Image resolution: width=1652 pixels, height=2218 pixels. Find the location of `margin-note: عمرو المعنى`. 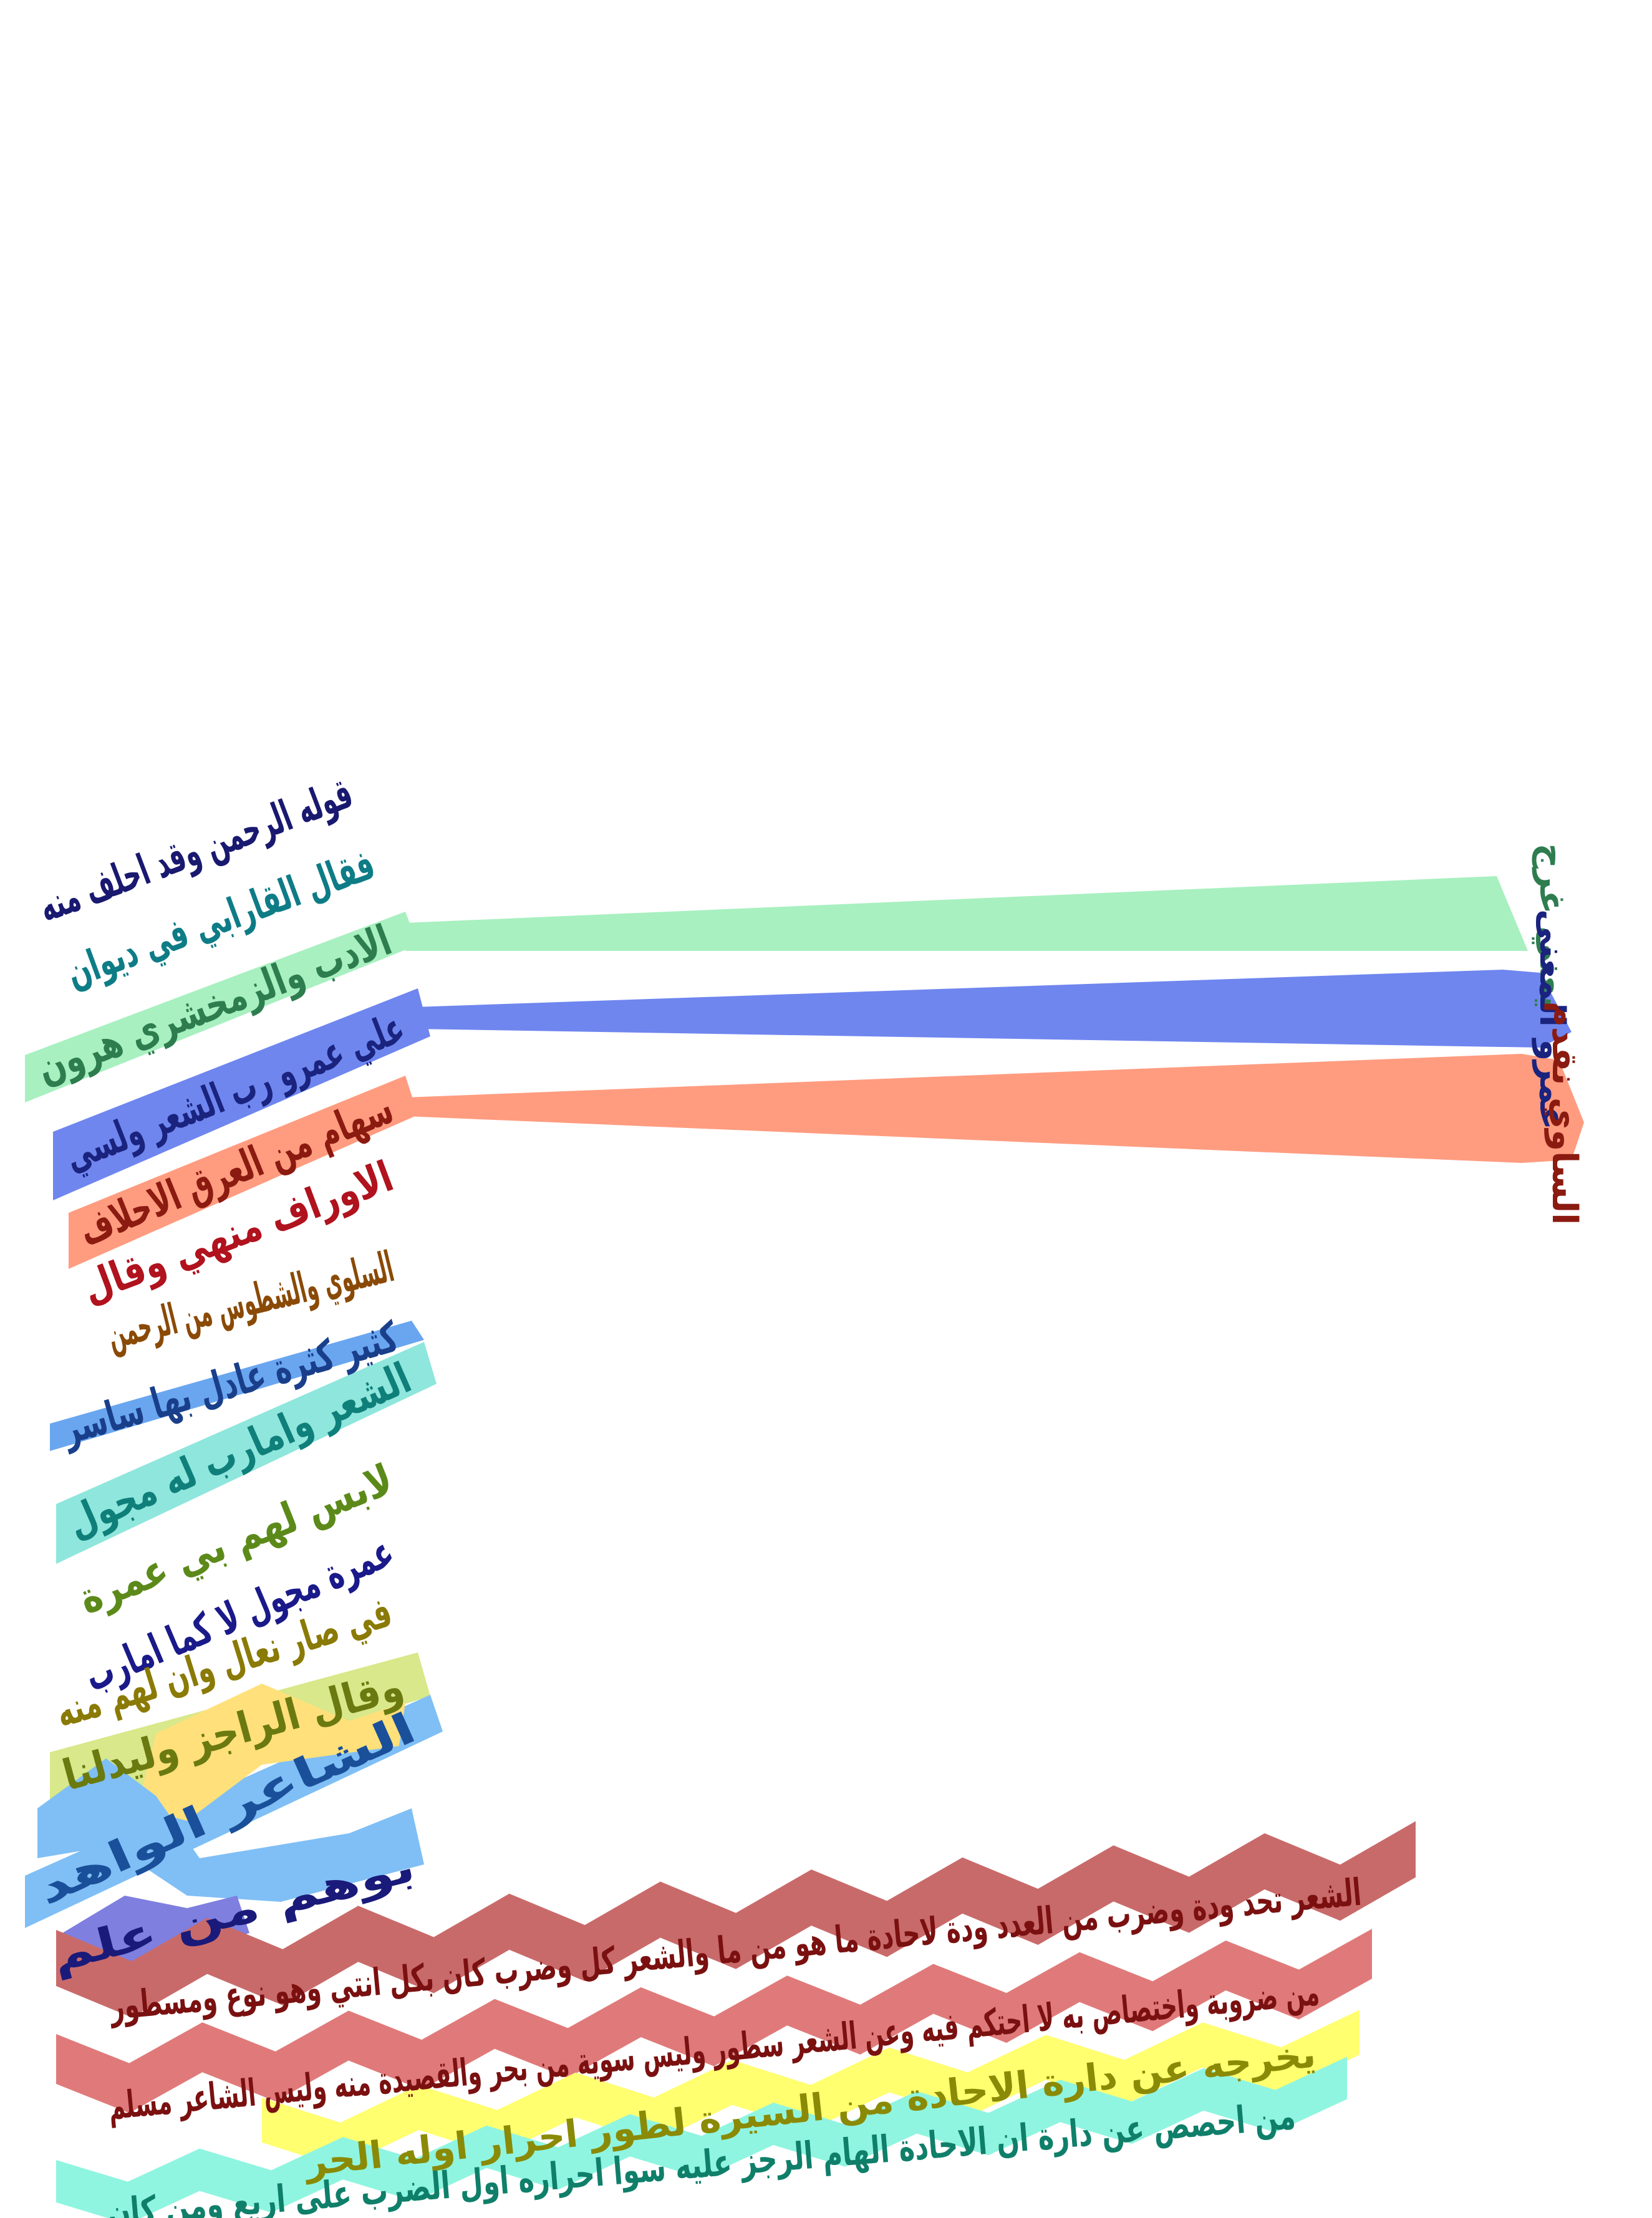

margin-note: عمرو المعنى is located at coordinates (1552, 1019).